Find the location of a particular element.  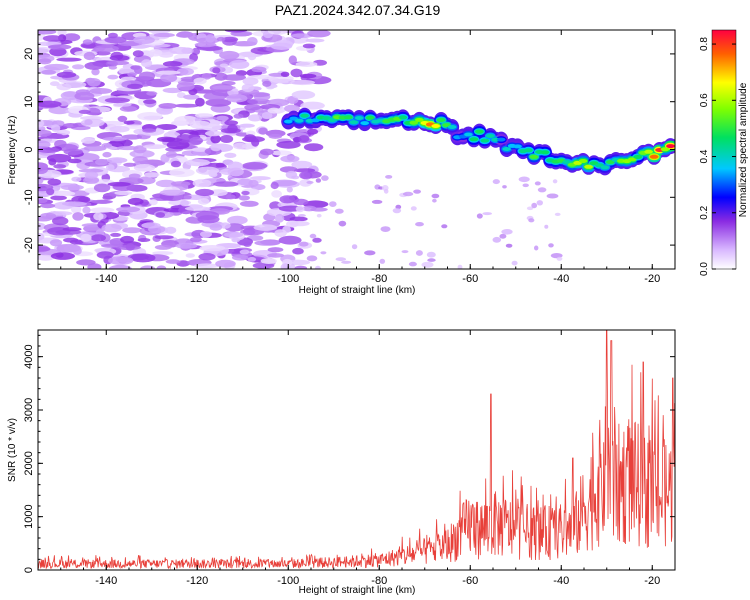

colorbar-tick-label: 0.0 is located at coordinates (704, 269).